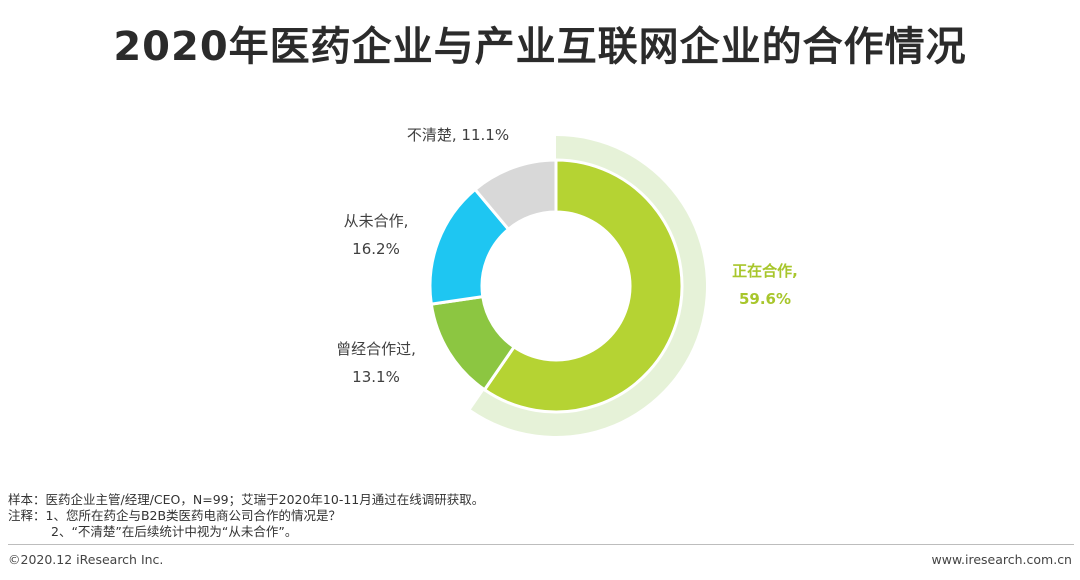  I want to click on slice-label: 不清楚, 11.1%, so click(458, 135).